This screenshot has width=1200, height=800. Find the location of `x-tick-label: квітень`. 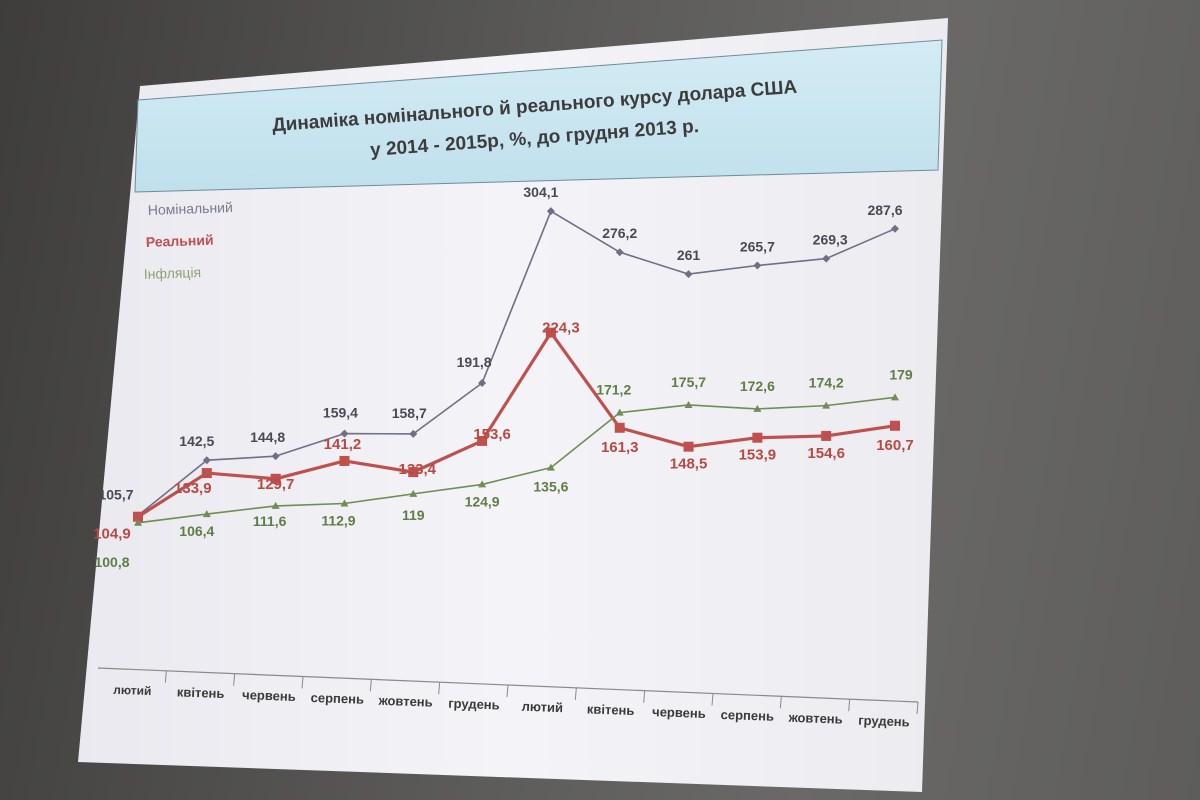

x-tick-label: квітень is located at coordinates (611, 709).